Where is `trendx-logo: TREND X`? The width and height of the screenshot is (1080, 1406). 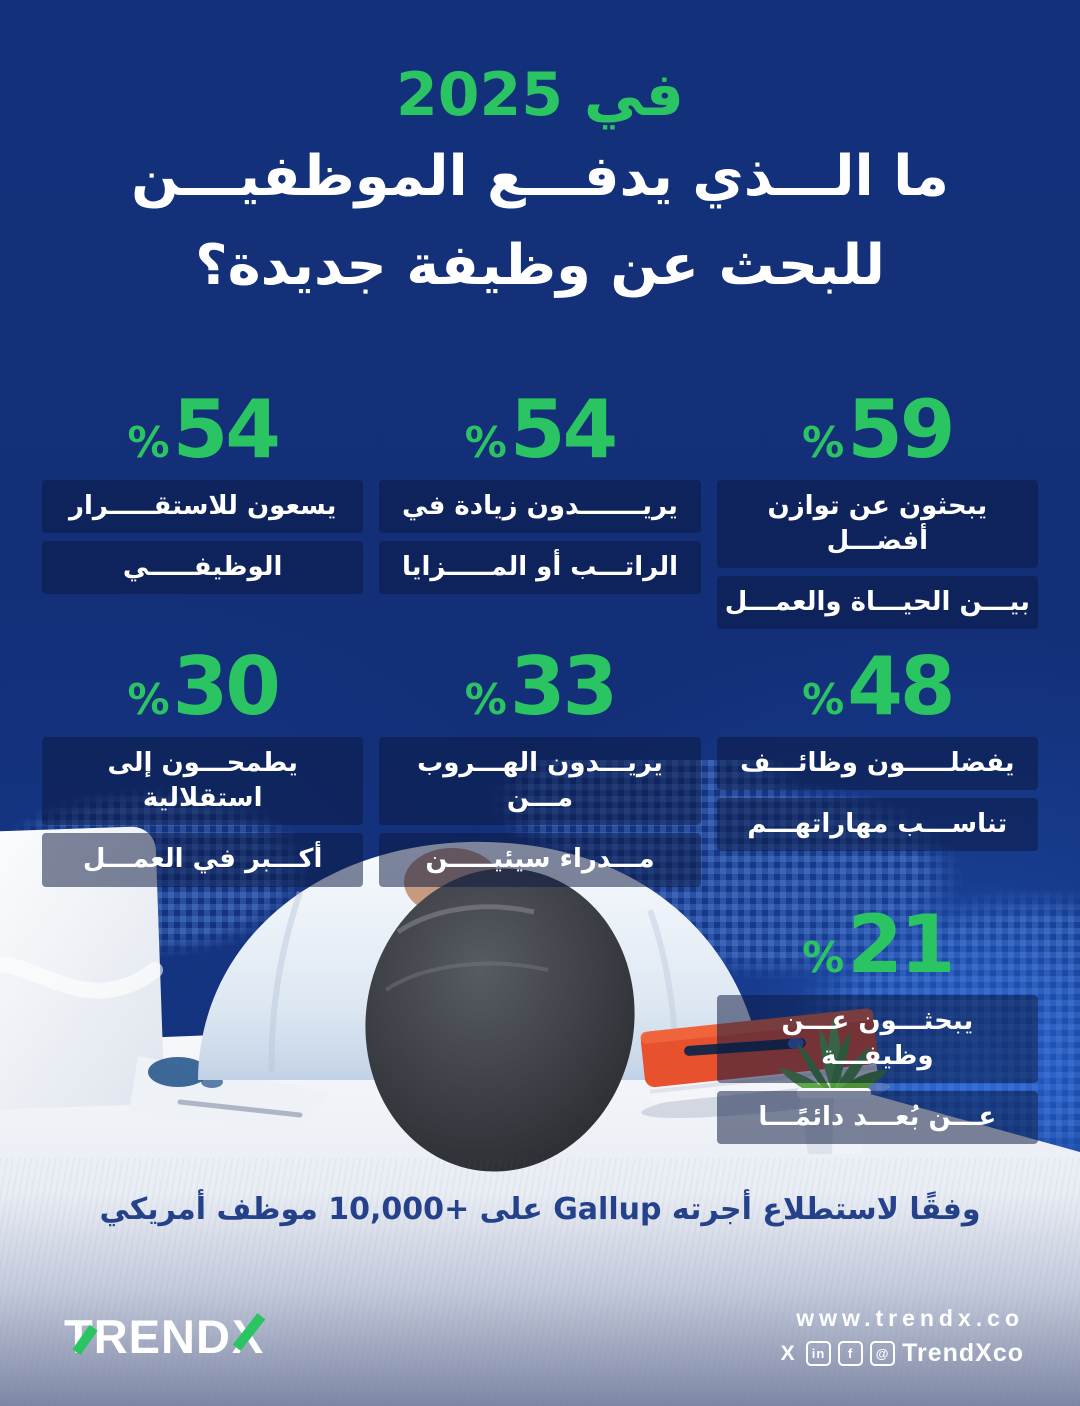
trendx-logo: TREND X is located at coordinates (164, 1336).